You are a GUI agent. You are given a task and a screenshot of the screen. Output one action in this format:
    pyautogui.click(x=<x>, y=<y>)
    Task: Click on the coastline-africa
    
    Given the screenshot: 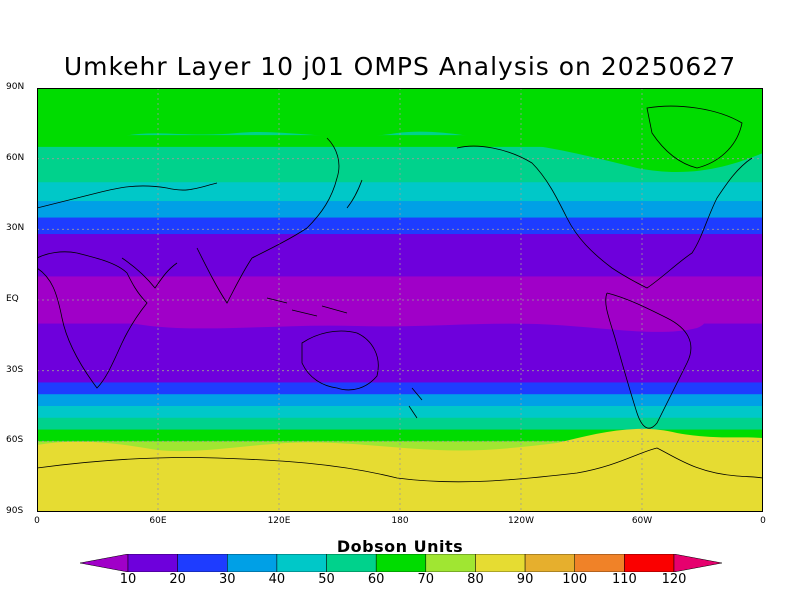 What is the action you would take?
    pyautogui.click(x=92, y=320)
    